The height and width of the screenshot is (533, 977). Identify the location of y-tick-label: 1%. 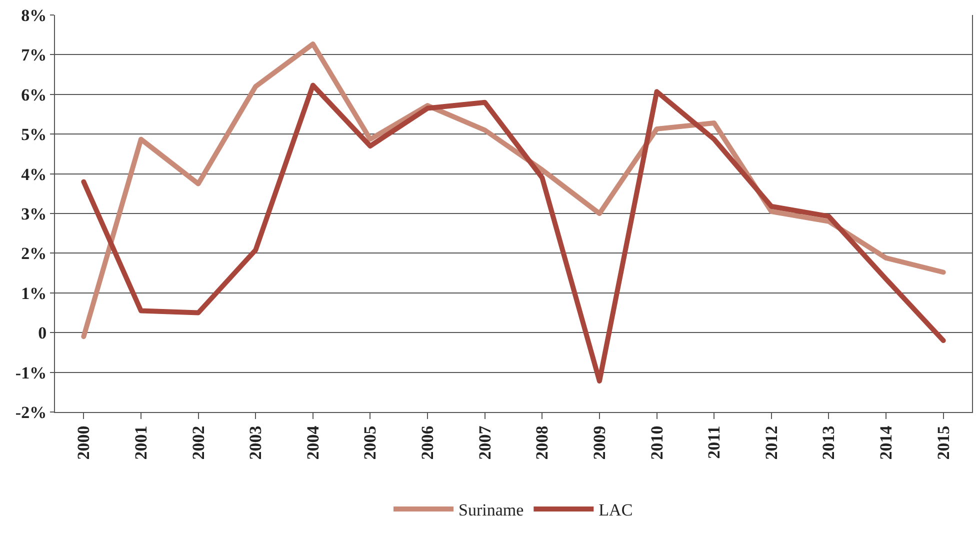
(34, 293).